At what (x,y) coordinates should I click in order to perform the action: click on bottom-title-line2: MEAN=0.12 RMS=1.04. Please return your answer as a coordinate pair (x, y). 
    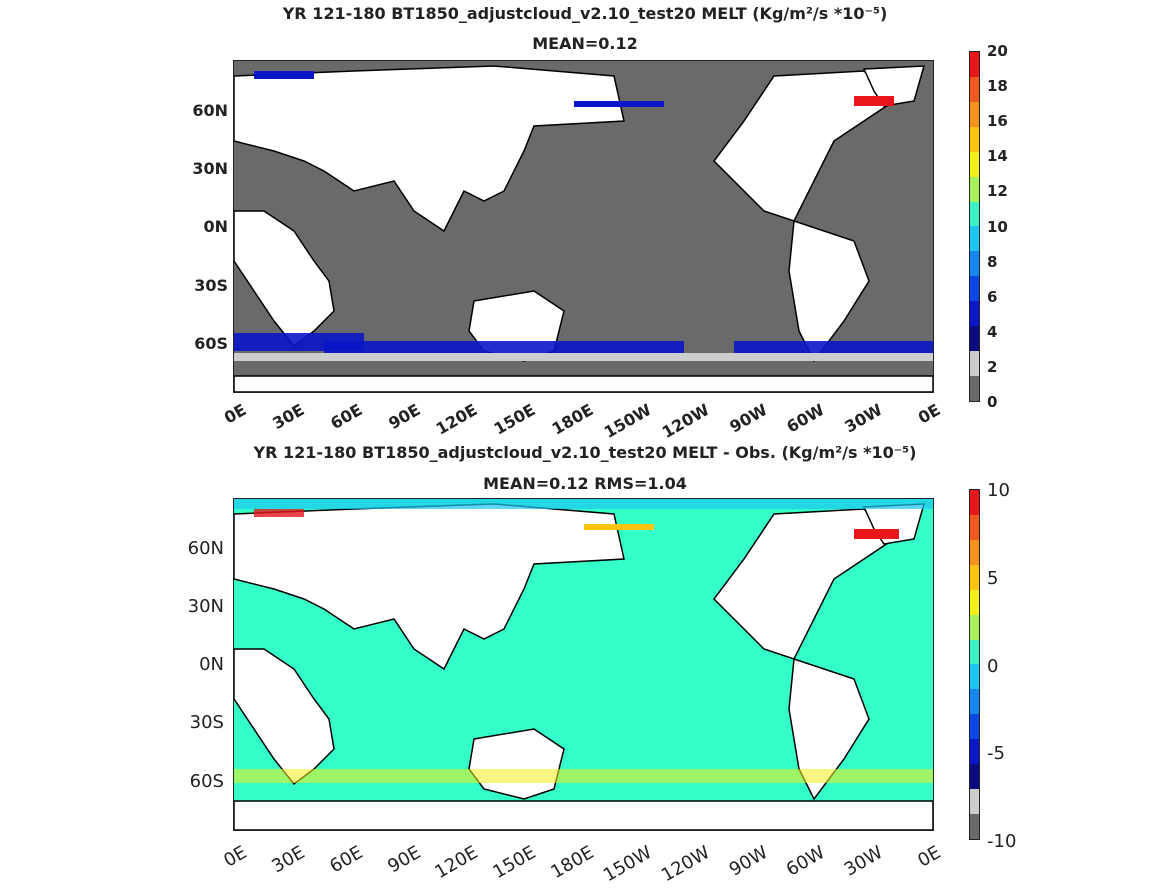
    Looking at the image, I should click on (585, 483).